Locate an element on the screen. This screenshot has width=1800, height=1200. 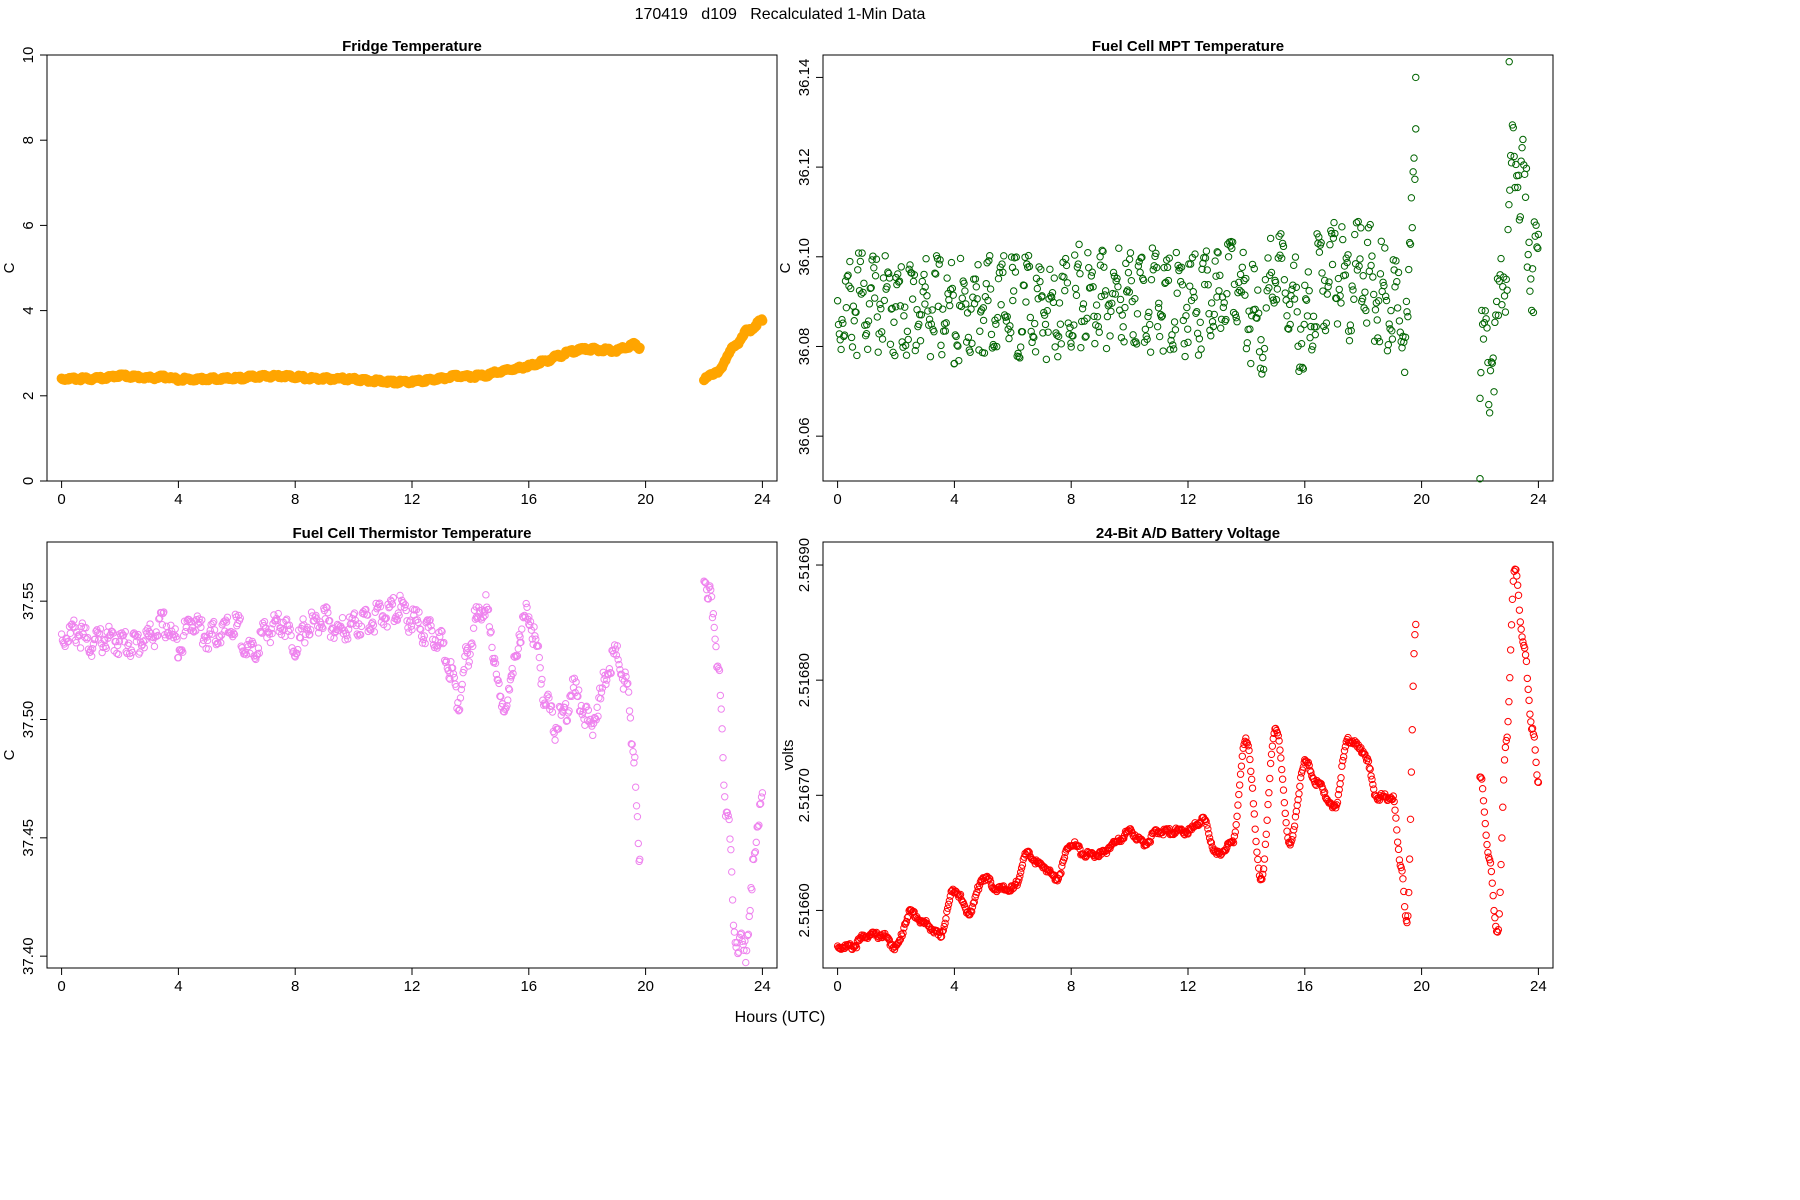
y-tick-label: 2.51660 is located at coordinates (804, 910).